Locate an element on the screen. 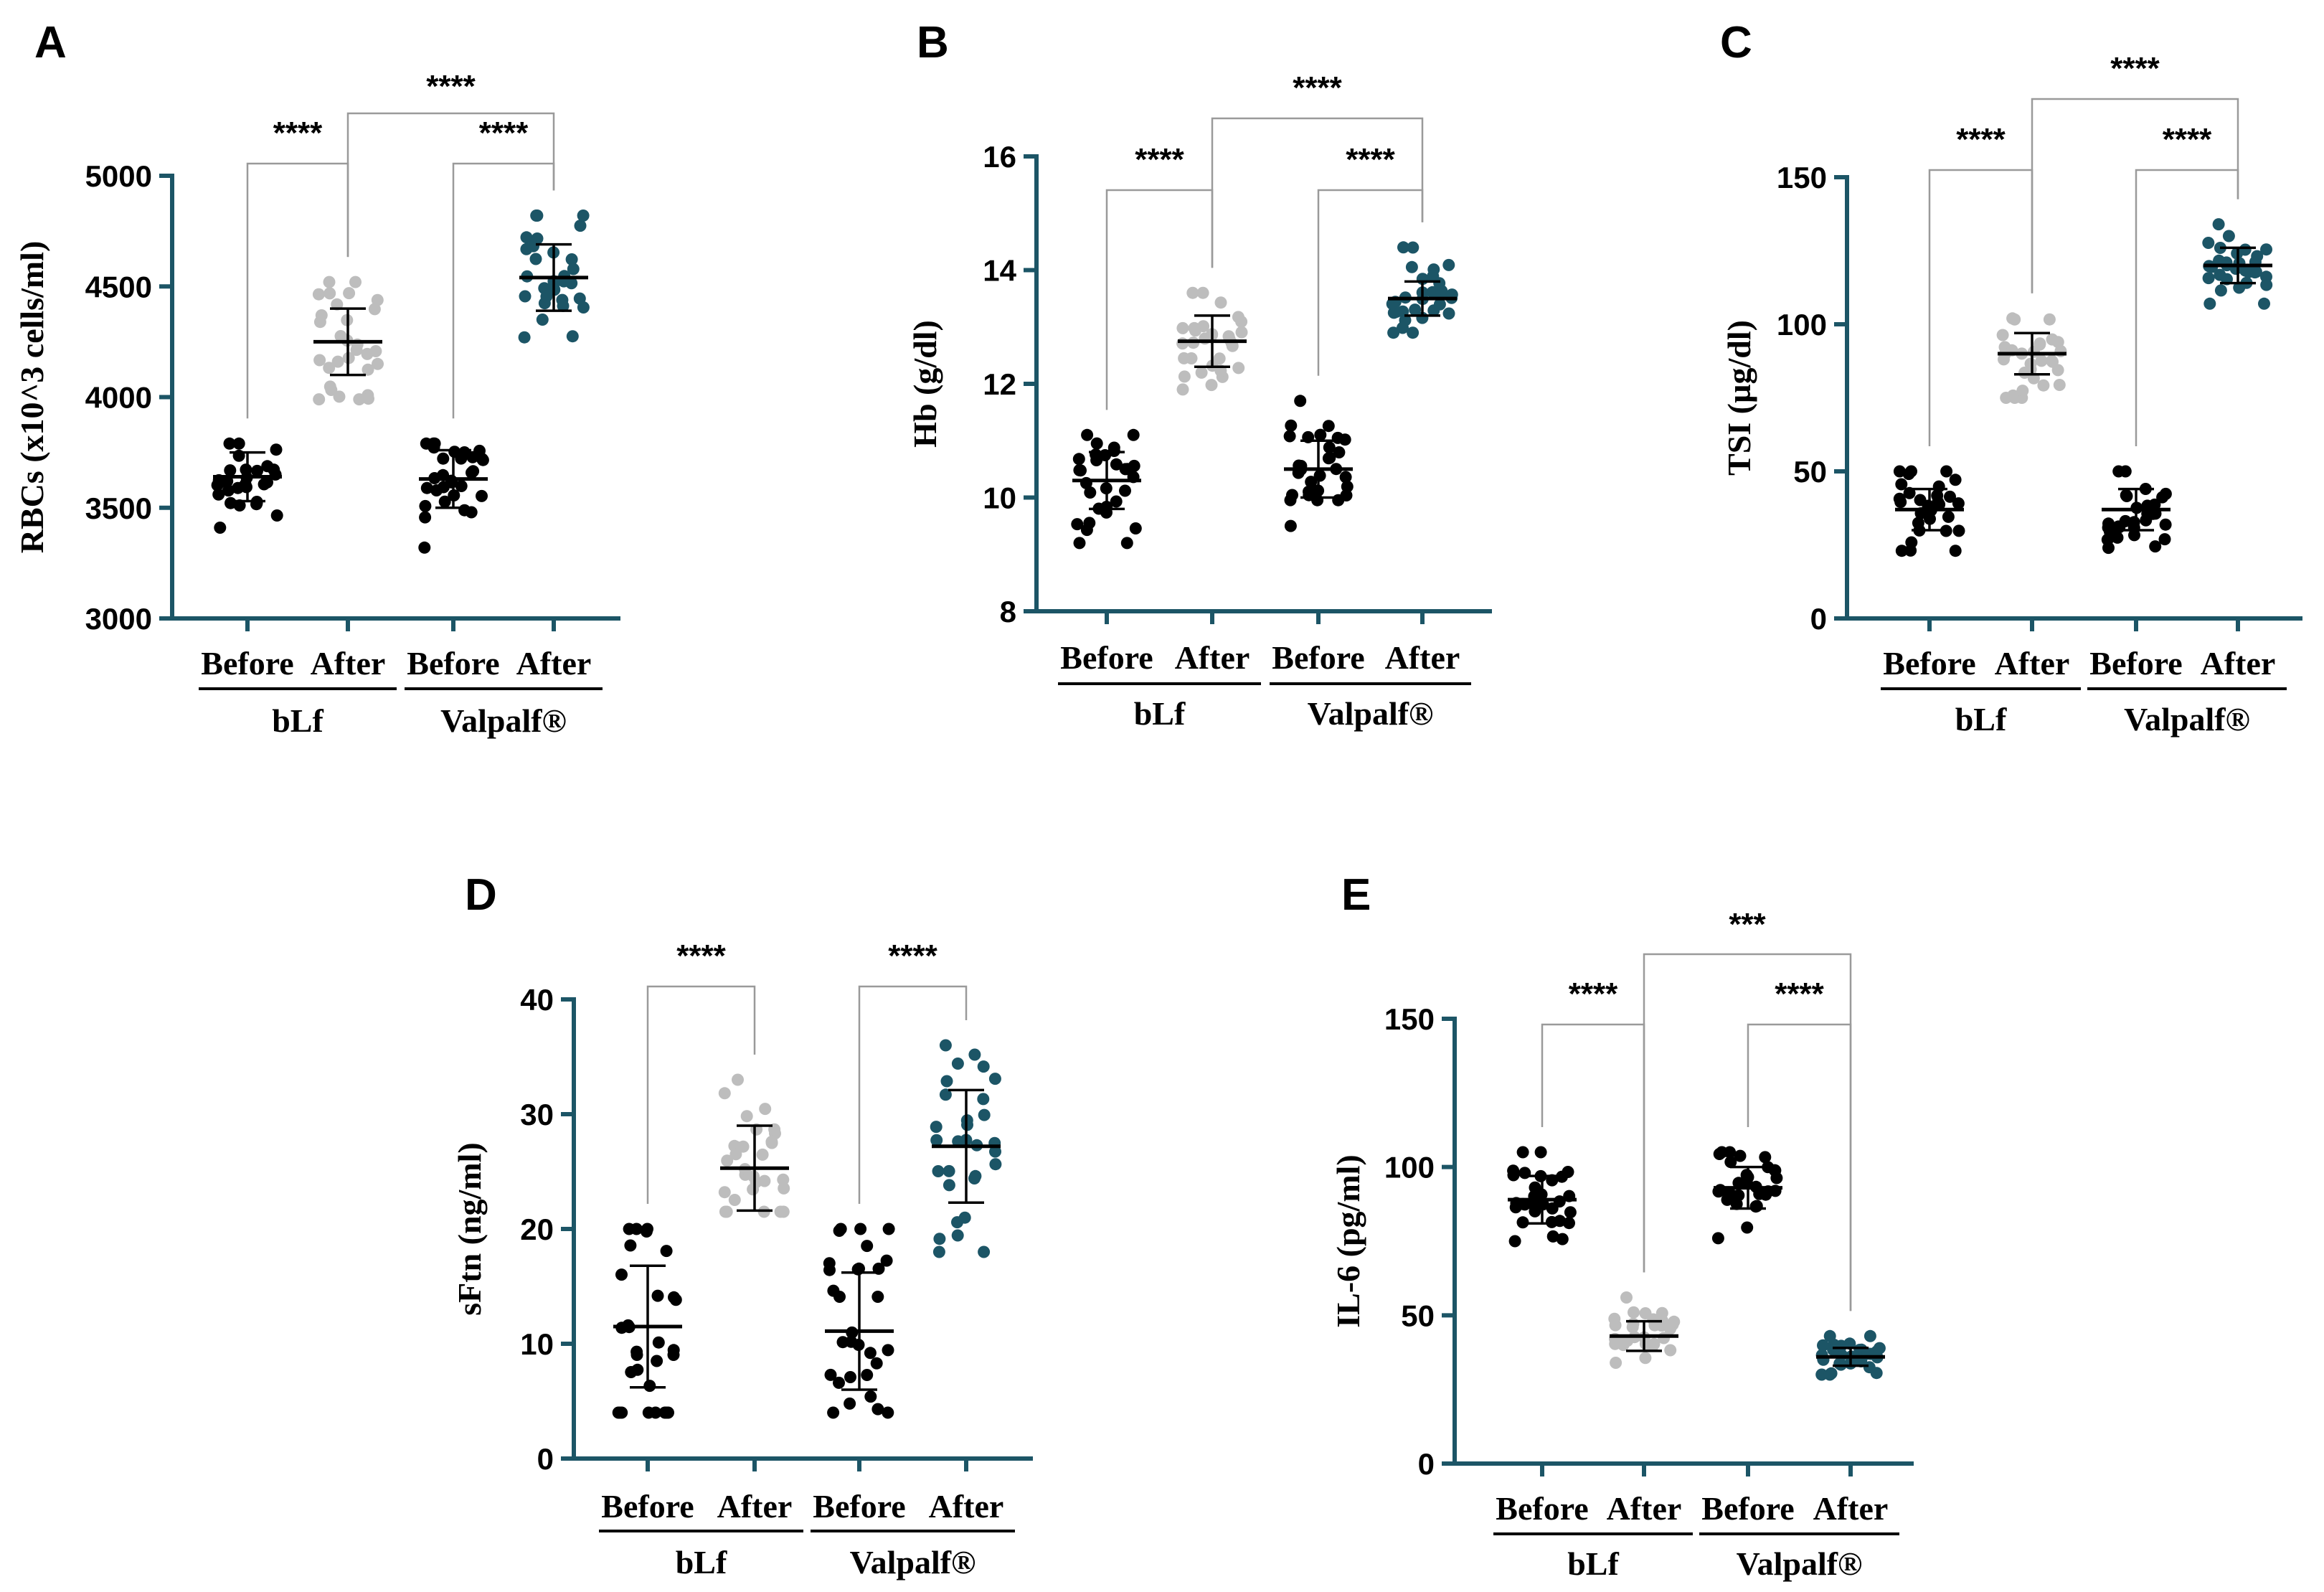  y-tick-label: 10 is located at coordinates (999, 498).